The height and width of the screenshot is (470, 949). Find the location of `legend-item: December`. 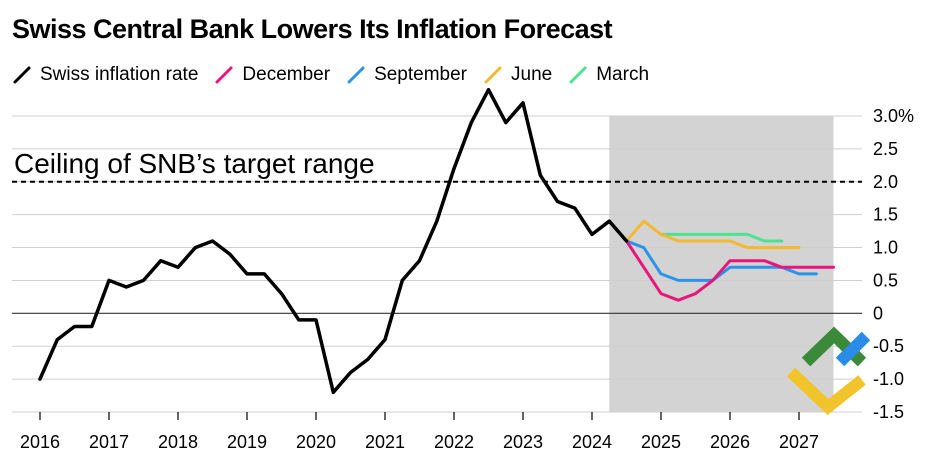

legend-item: December is located at coordinates (272, 75).